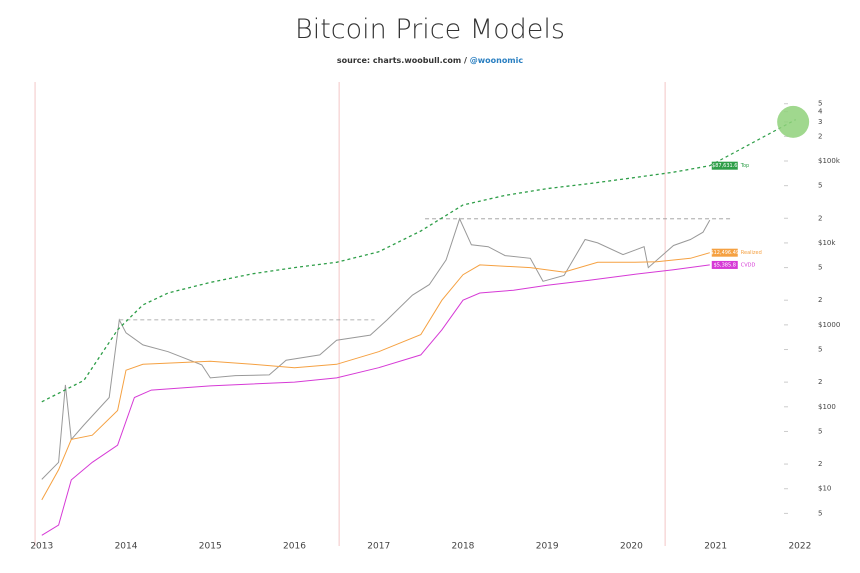 Image resolution: width=860 pixels, height=573 pixels. Describe the element at coordinates (793, 121) in the screenshot. I see `highlight-circle` at that location.